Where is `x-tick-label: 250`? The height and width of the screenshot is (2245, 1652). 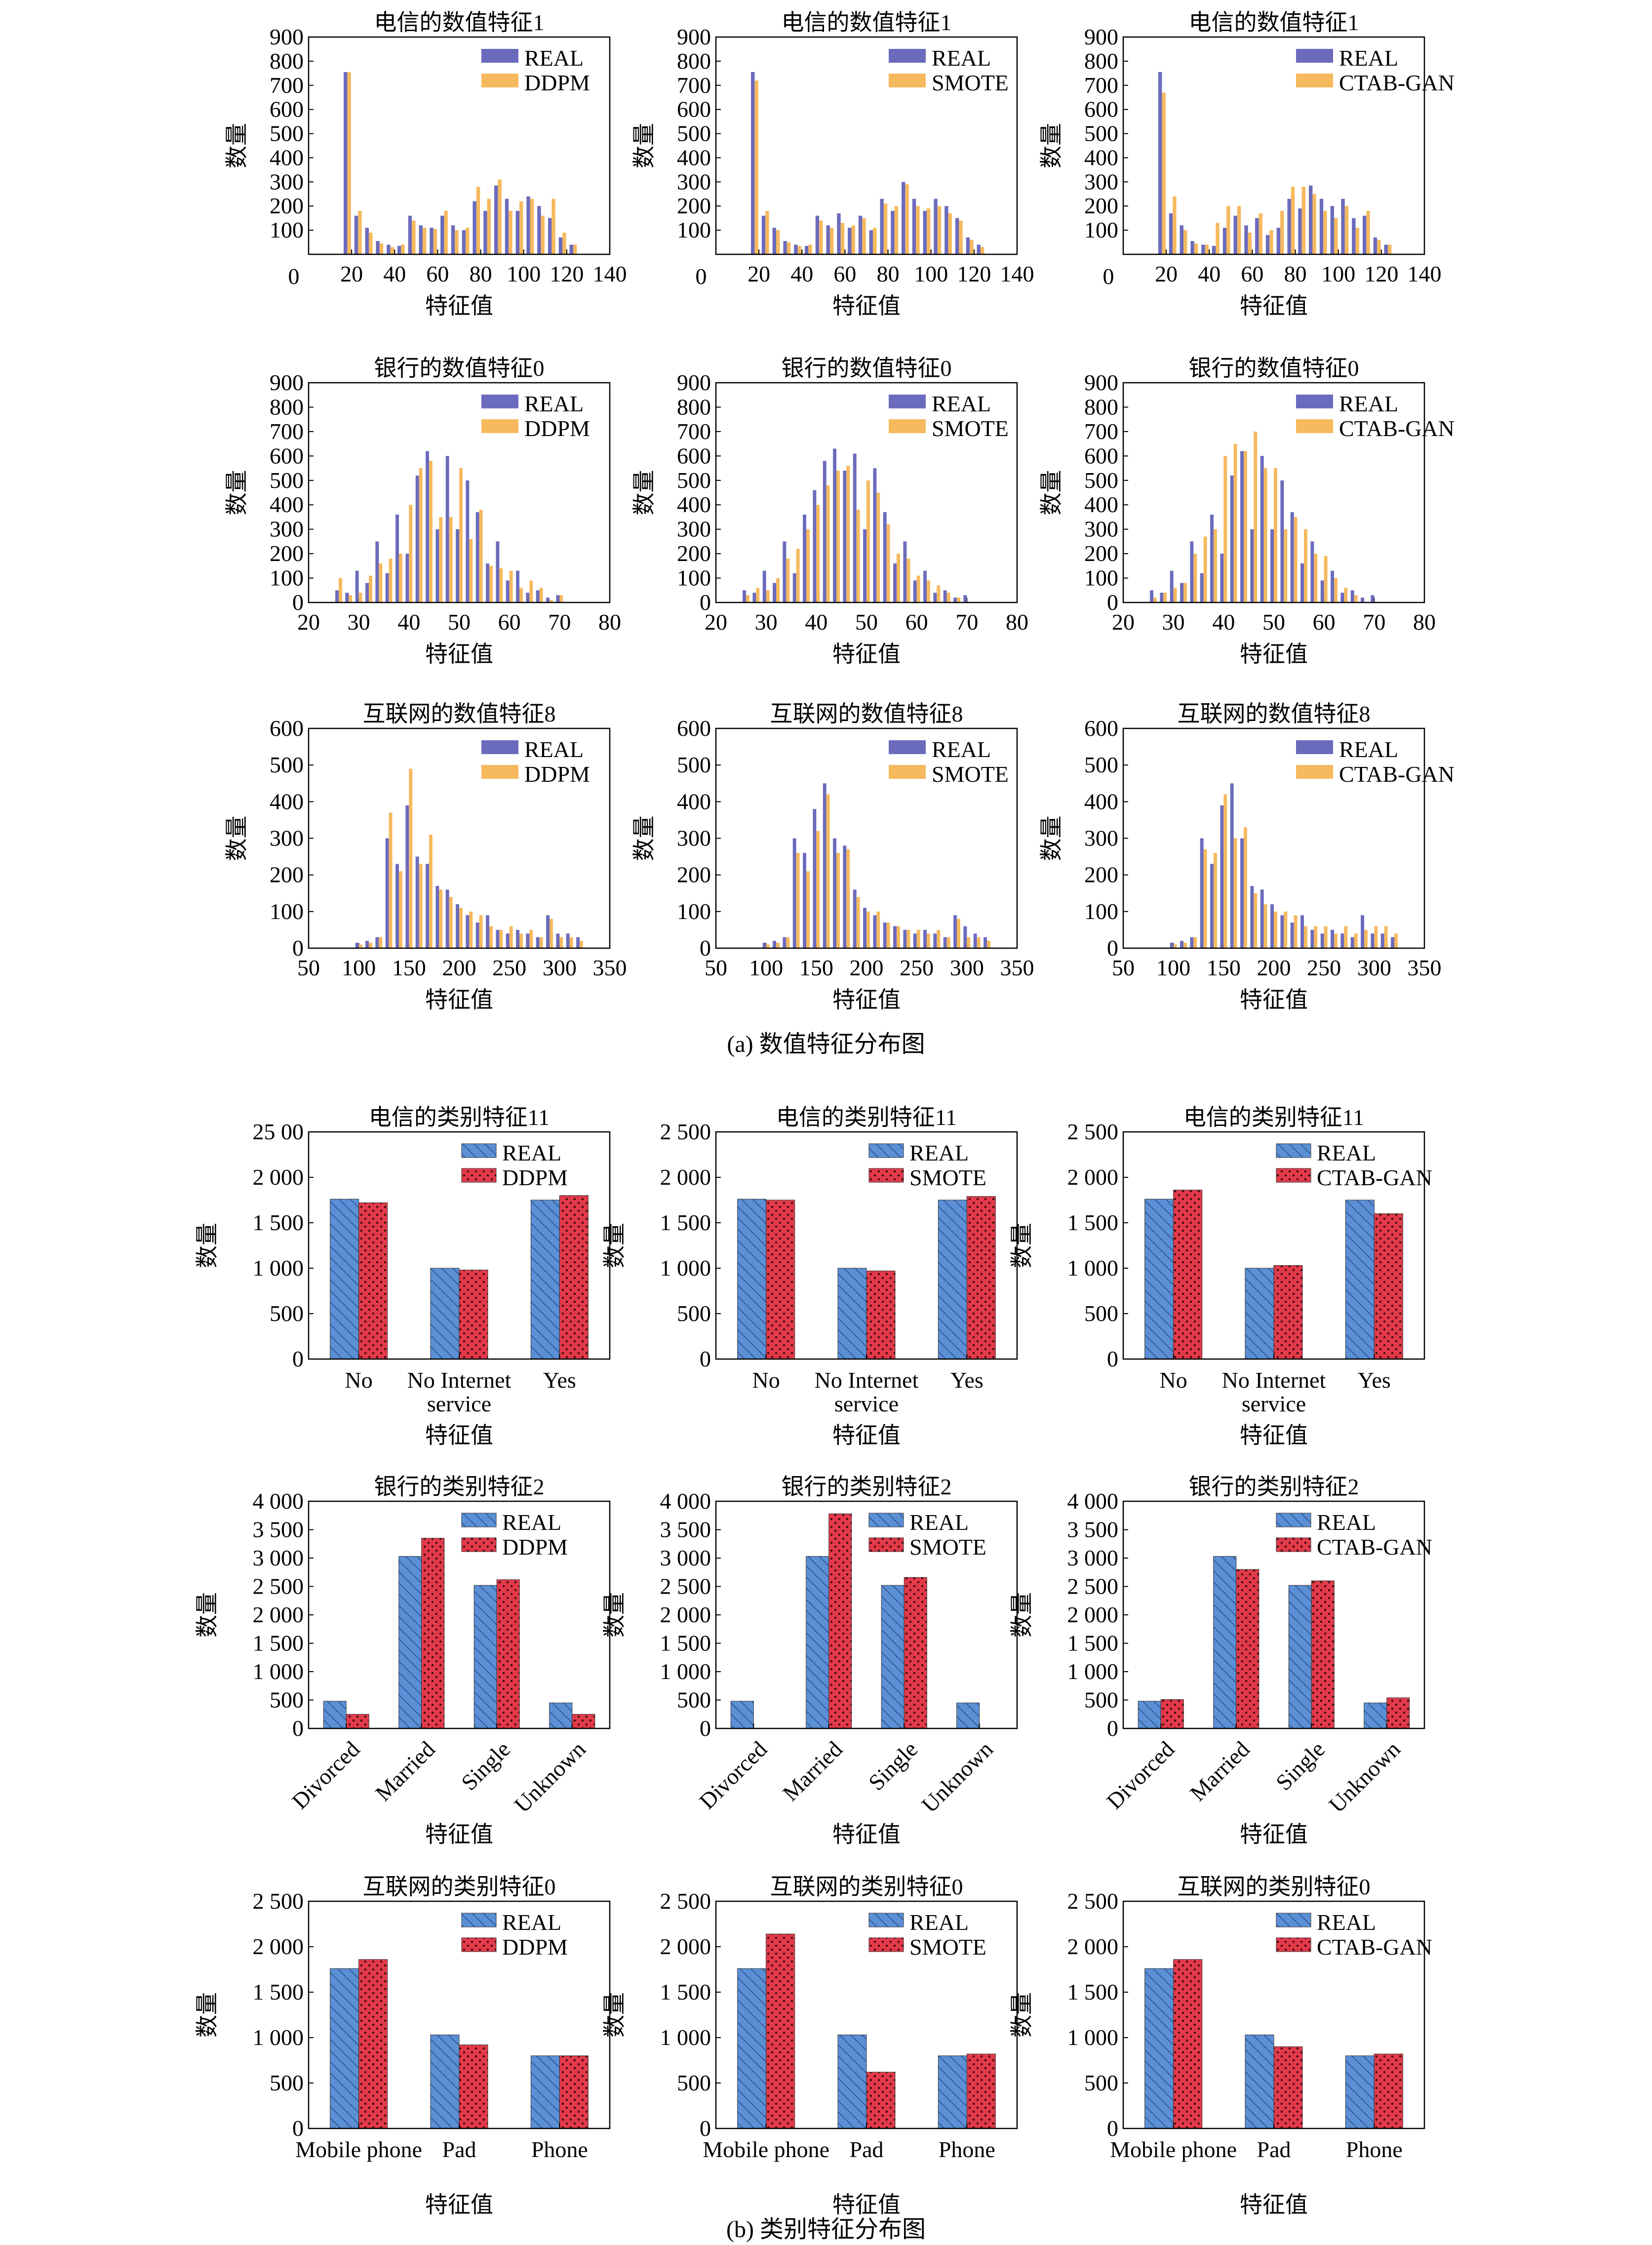
x-tick-label: 250 is located at coordinates (1324, 967).